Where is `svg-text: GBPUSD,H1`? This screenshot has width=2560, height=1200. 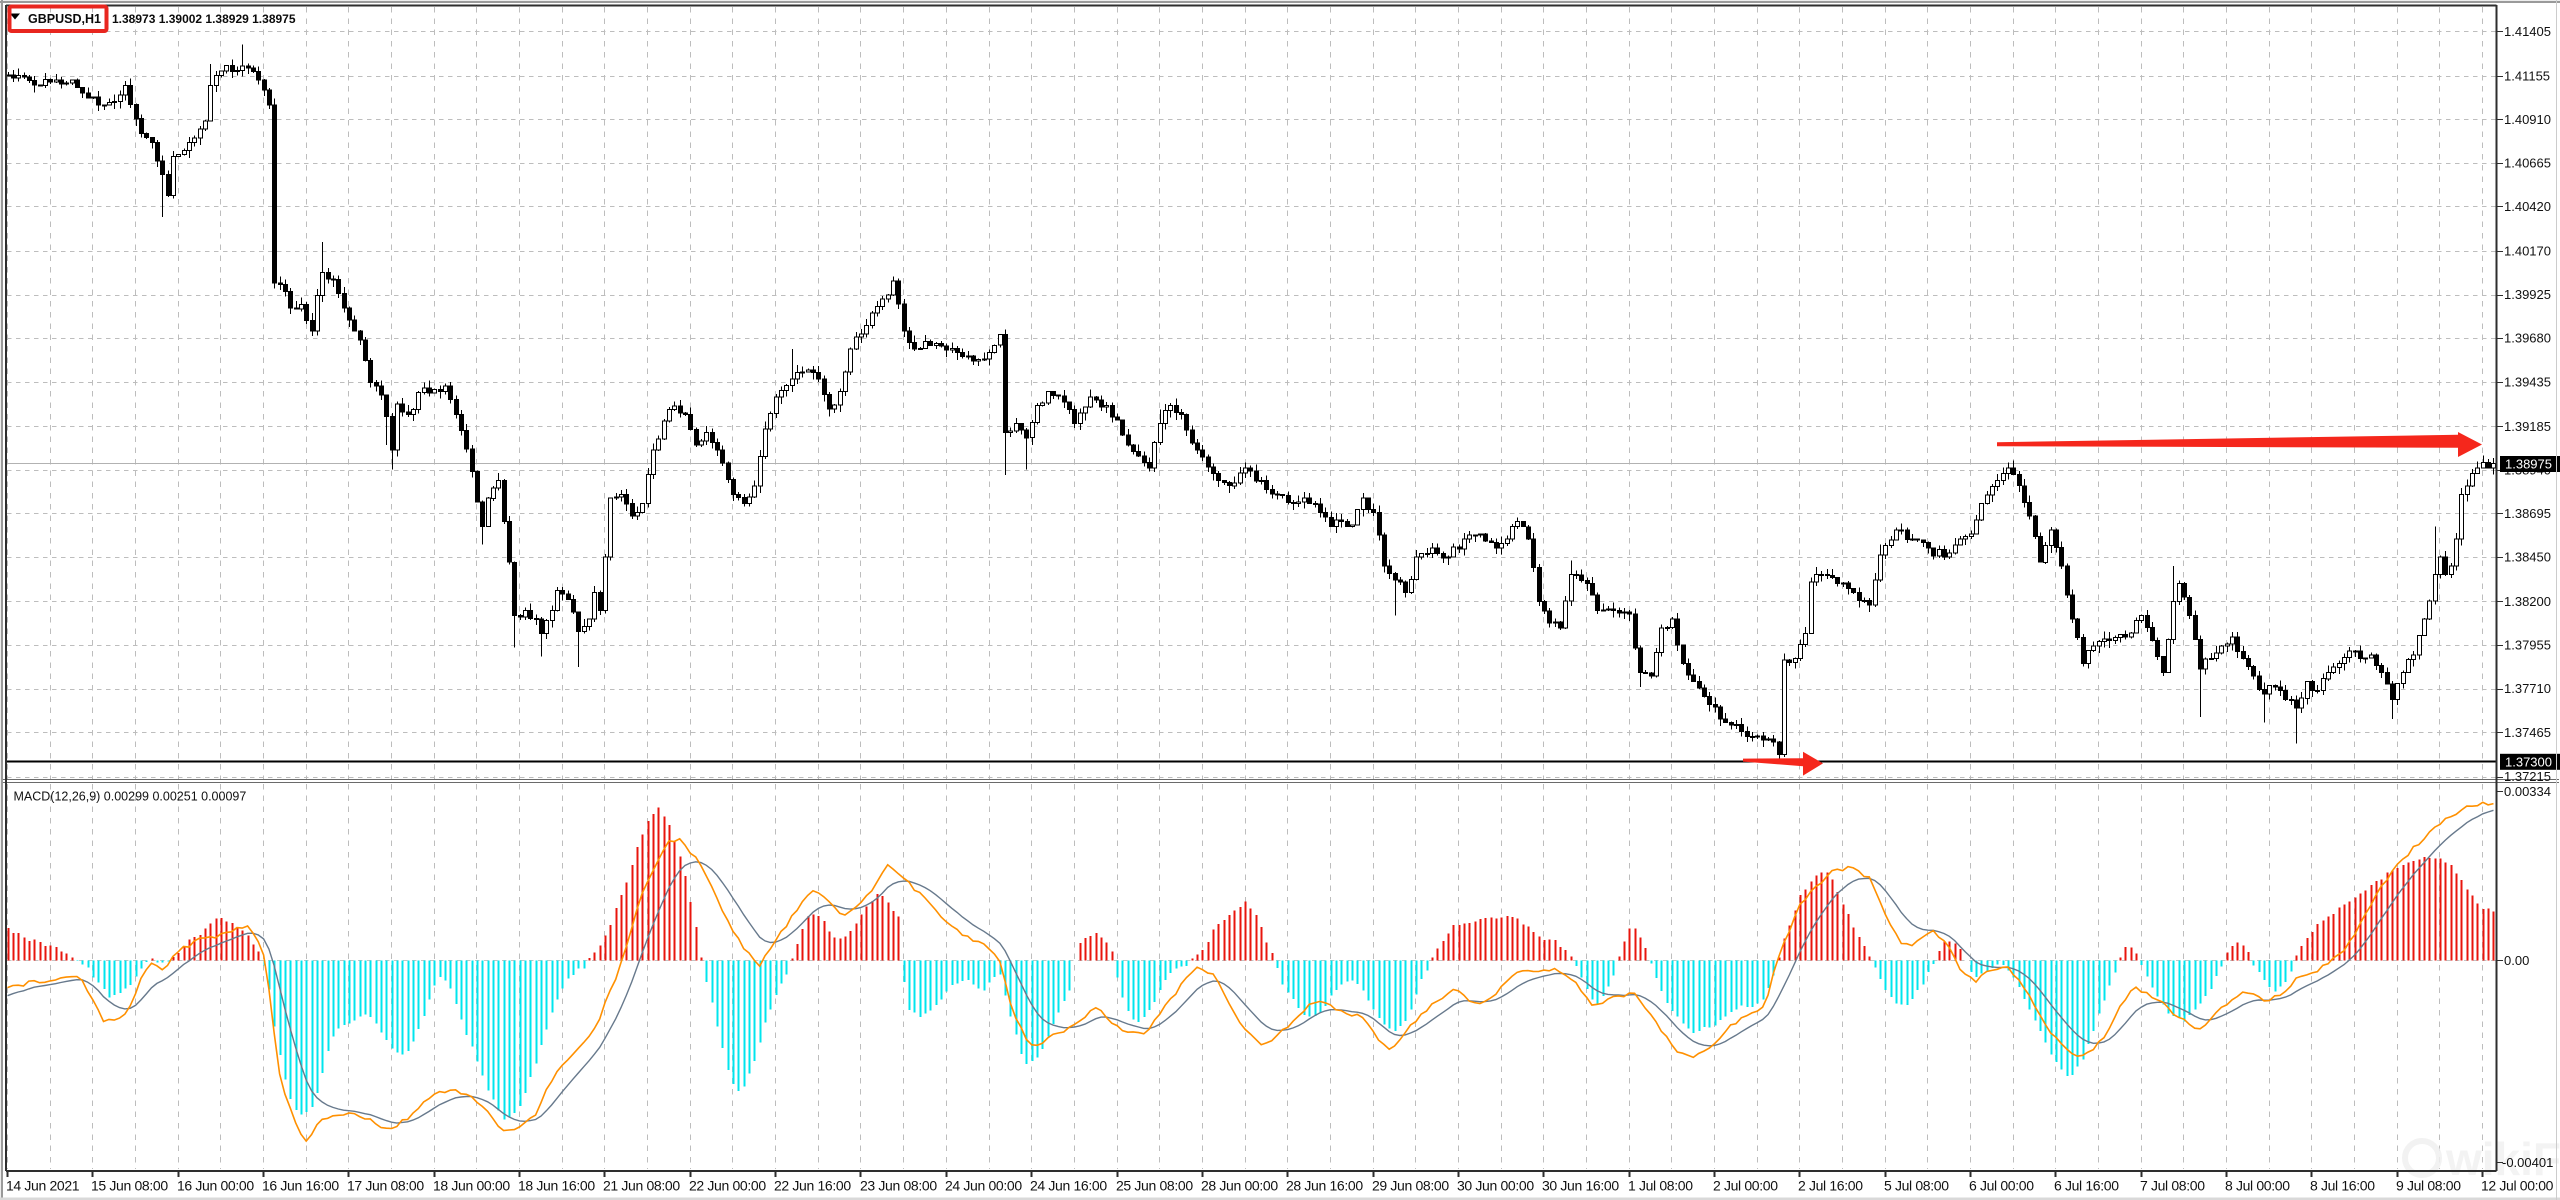
svg-text: GBPUSD,H1 is located at coordinates (64, 19).